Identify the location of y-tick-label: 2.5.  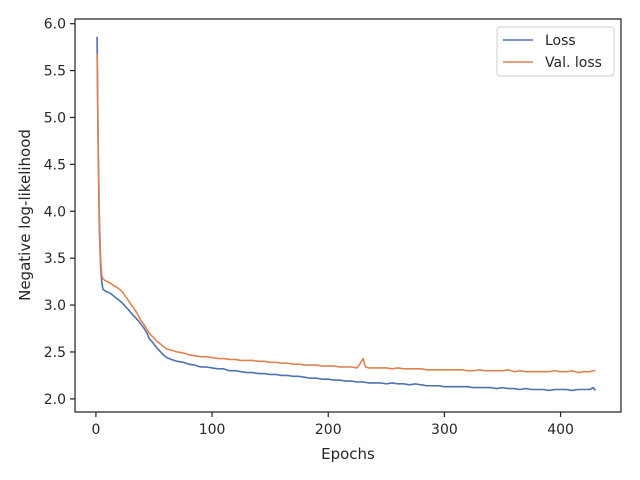
(55, 353).